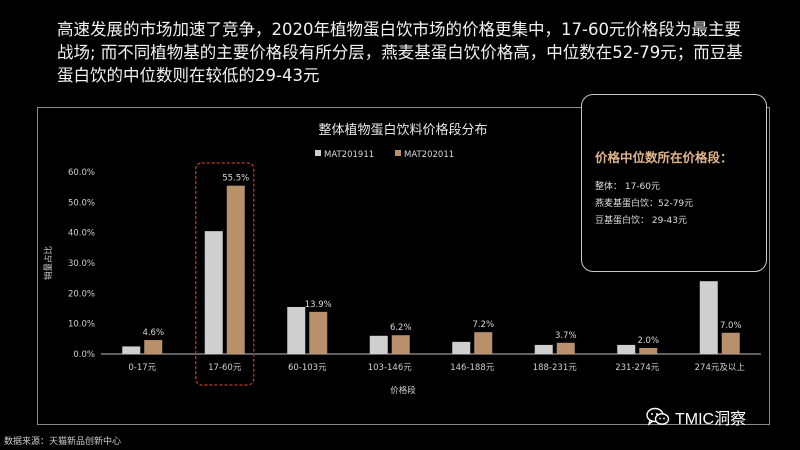 The image size is (800, 450). Describe the element at coordinates (142, 368) in the screenshot. I see `x-tick-label: 0-17元` at that location.